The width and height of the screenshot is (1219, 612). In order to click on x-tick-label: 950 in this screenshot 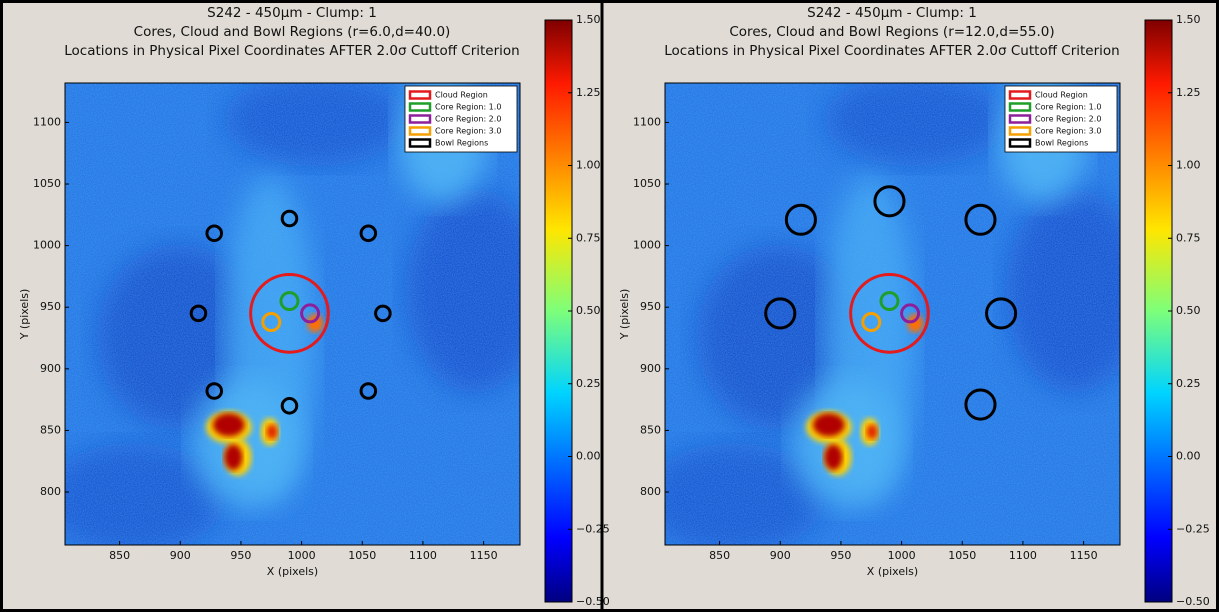, I will do `click(840, 555)`.